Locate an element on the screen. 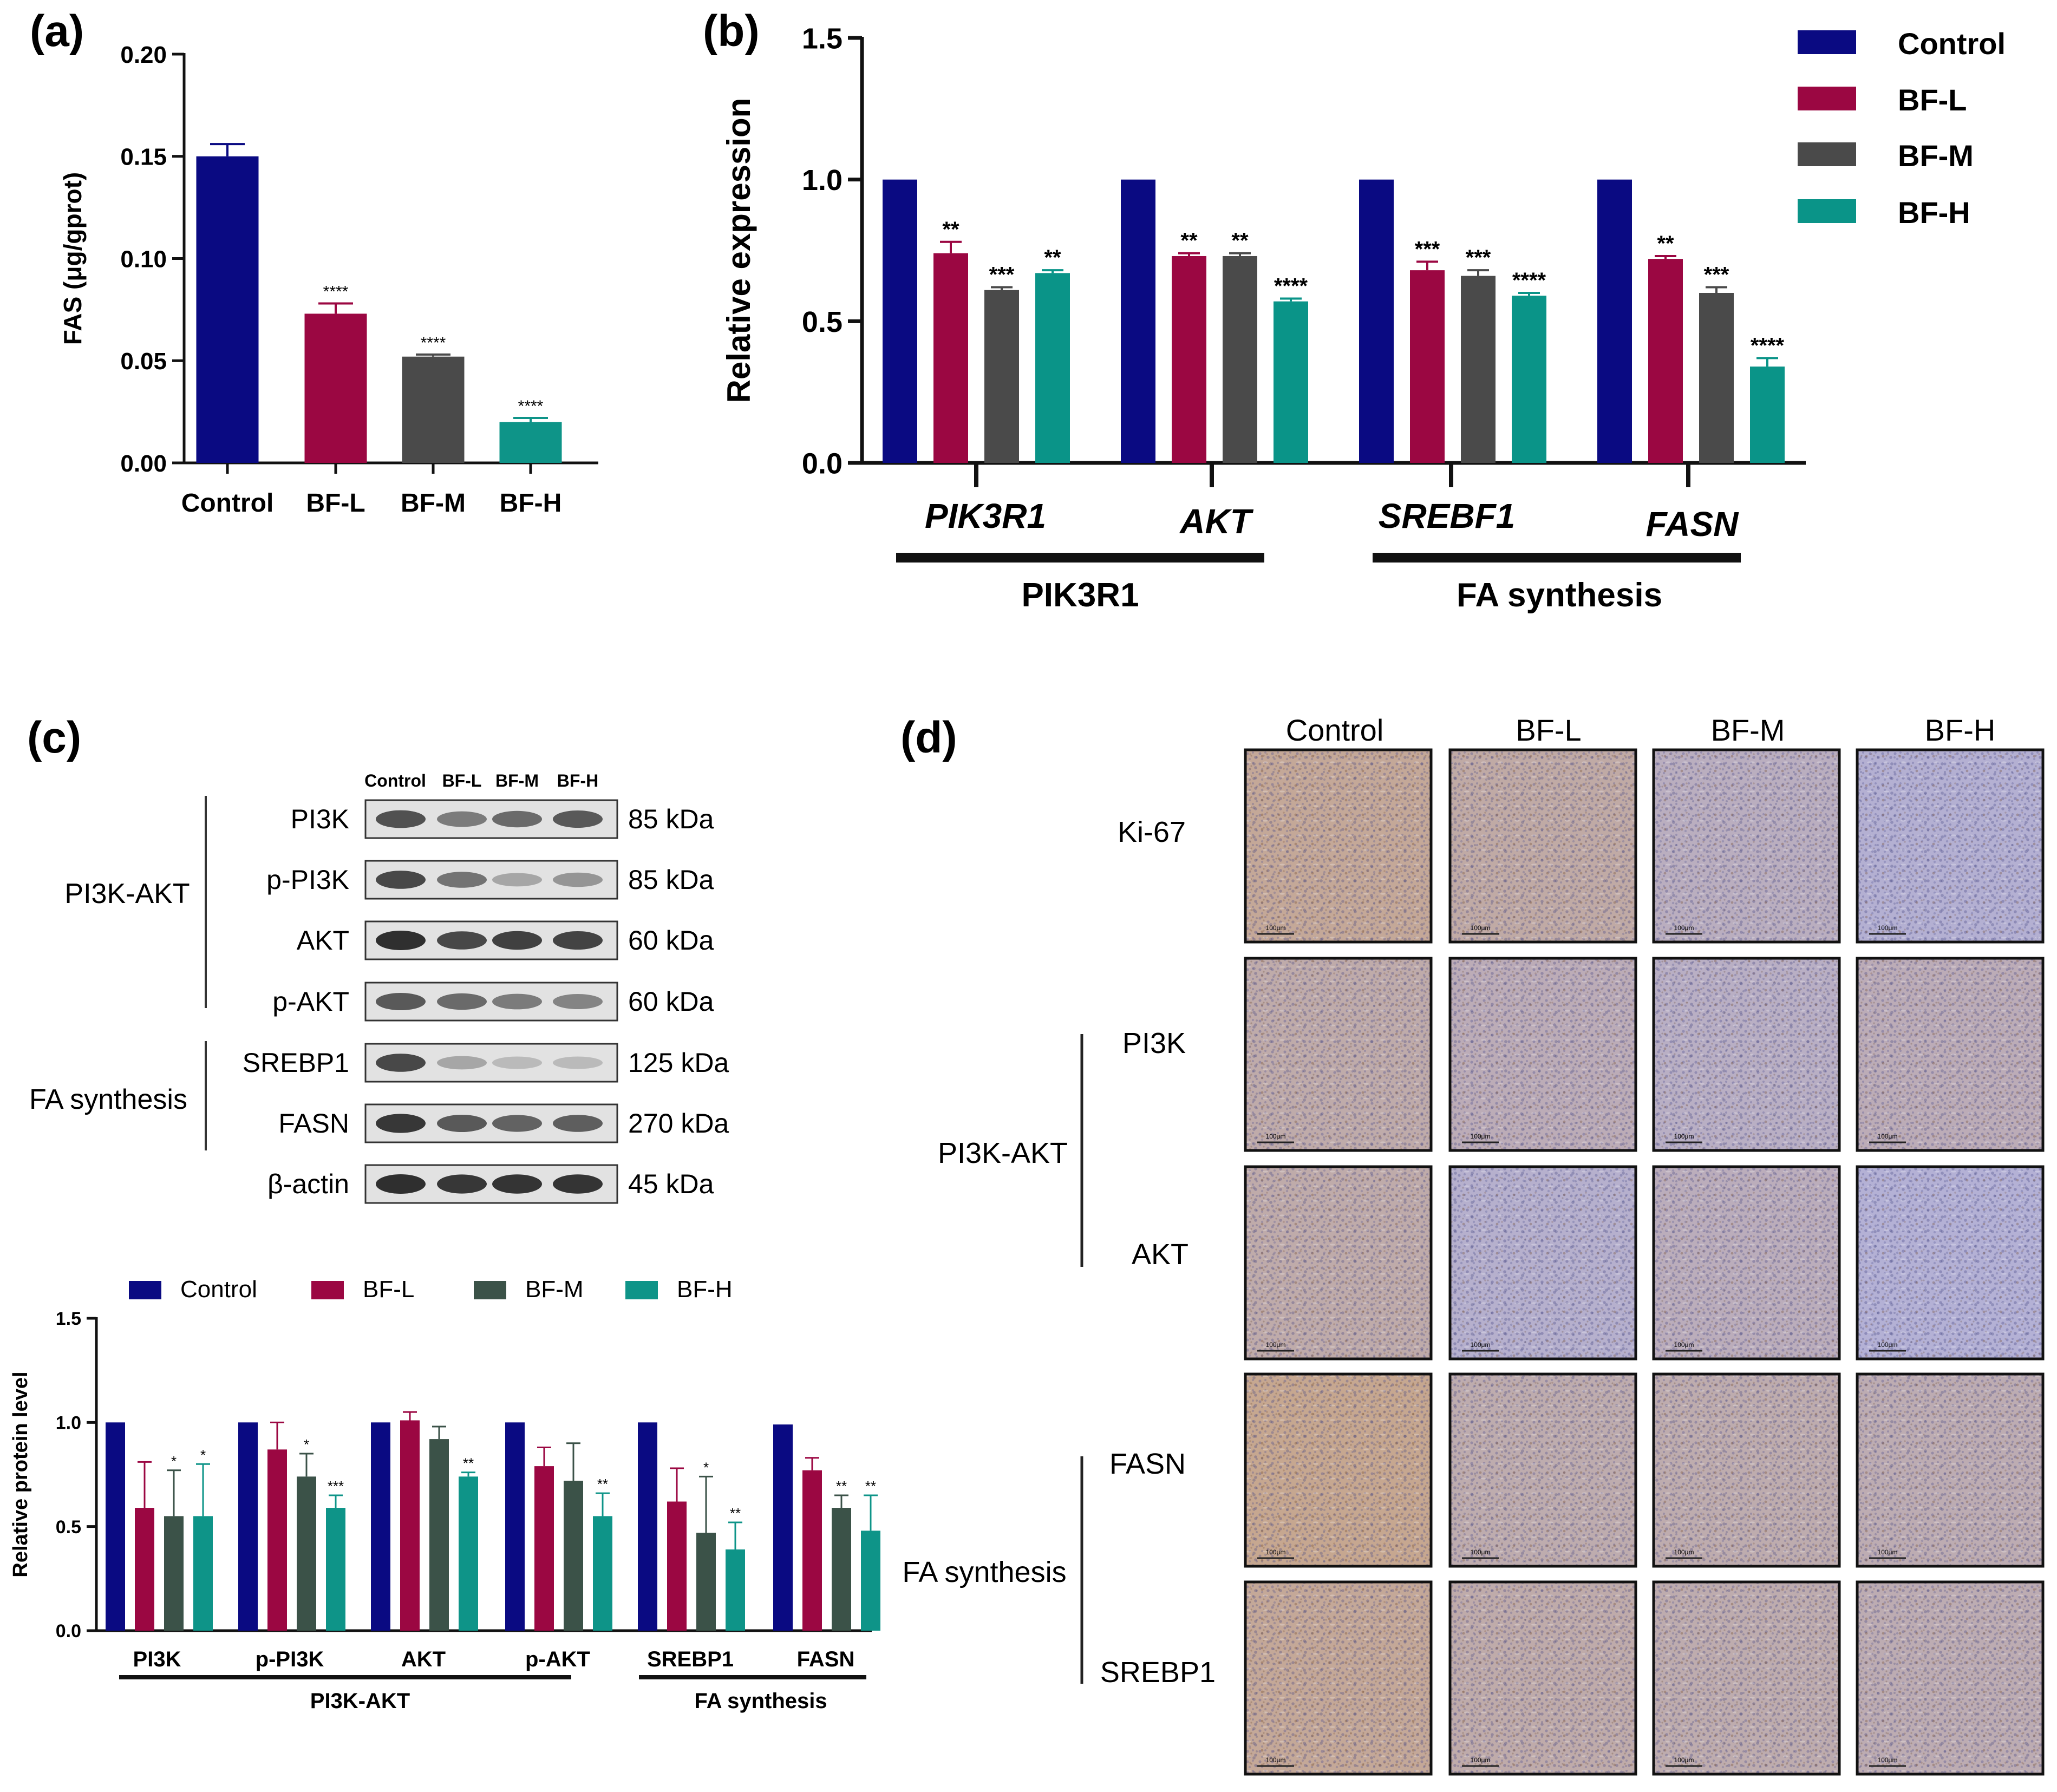 This screenshot has width=2057, height=1792. ihc-row-label-akt: AKT is located at coordinates (1160, 1254).